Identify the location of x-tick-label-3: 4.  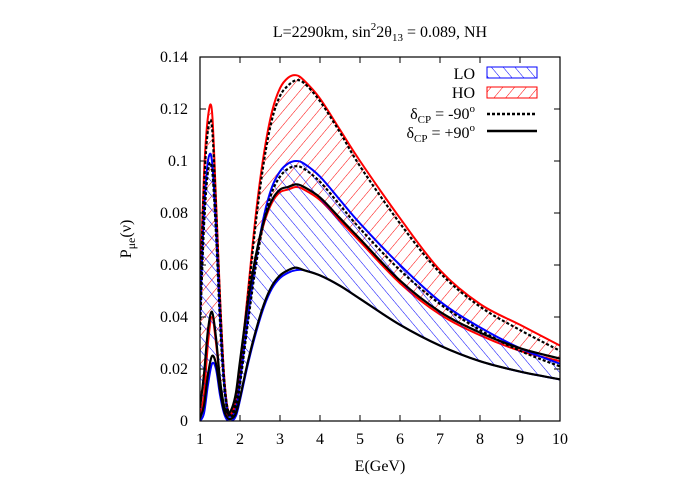
(320, 439).